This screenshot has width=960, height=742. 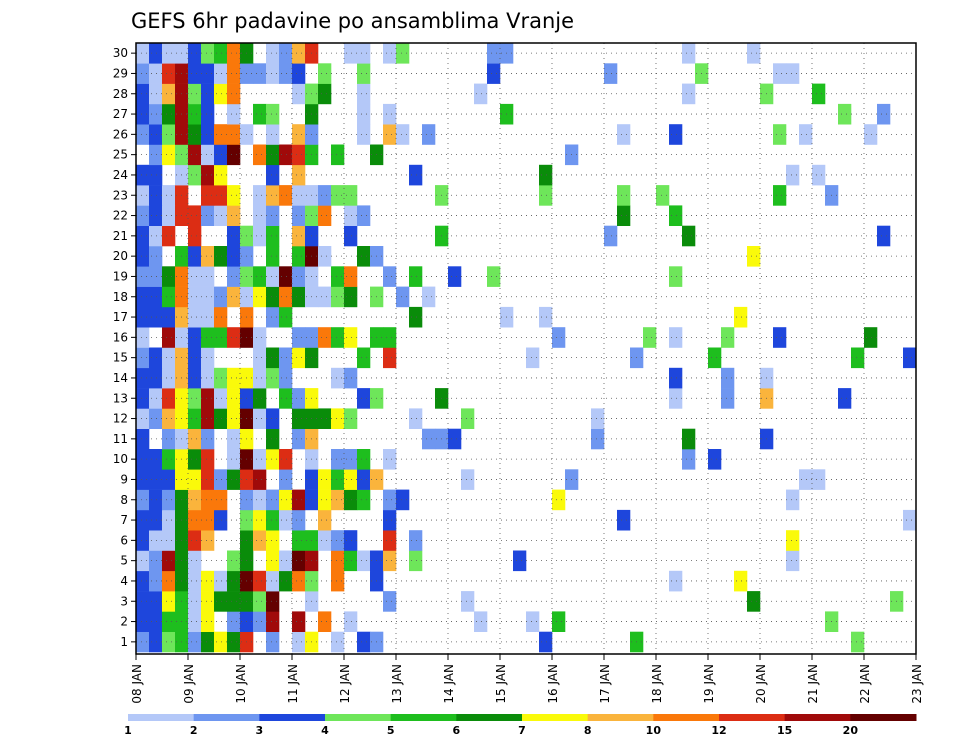 I want to click on y-tick-label: 2, so click(x=124, y=622).